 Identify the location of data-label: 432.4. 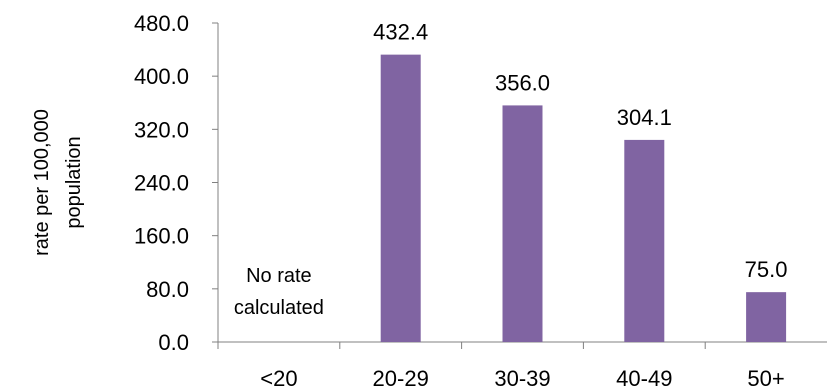
(400, 32).